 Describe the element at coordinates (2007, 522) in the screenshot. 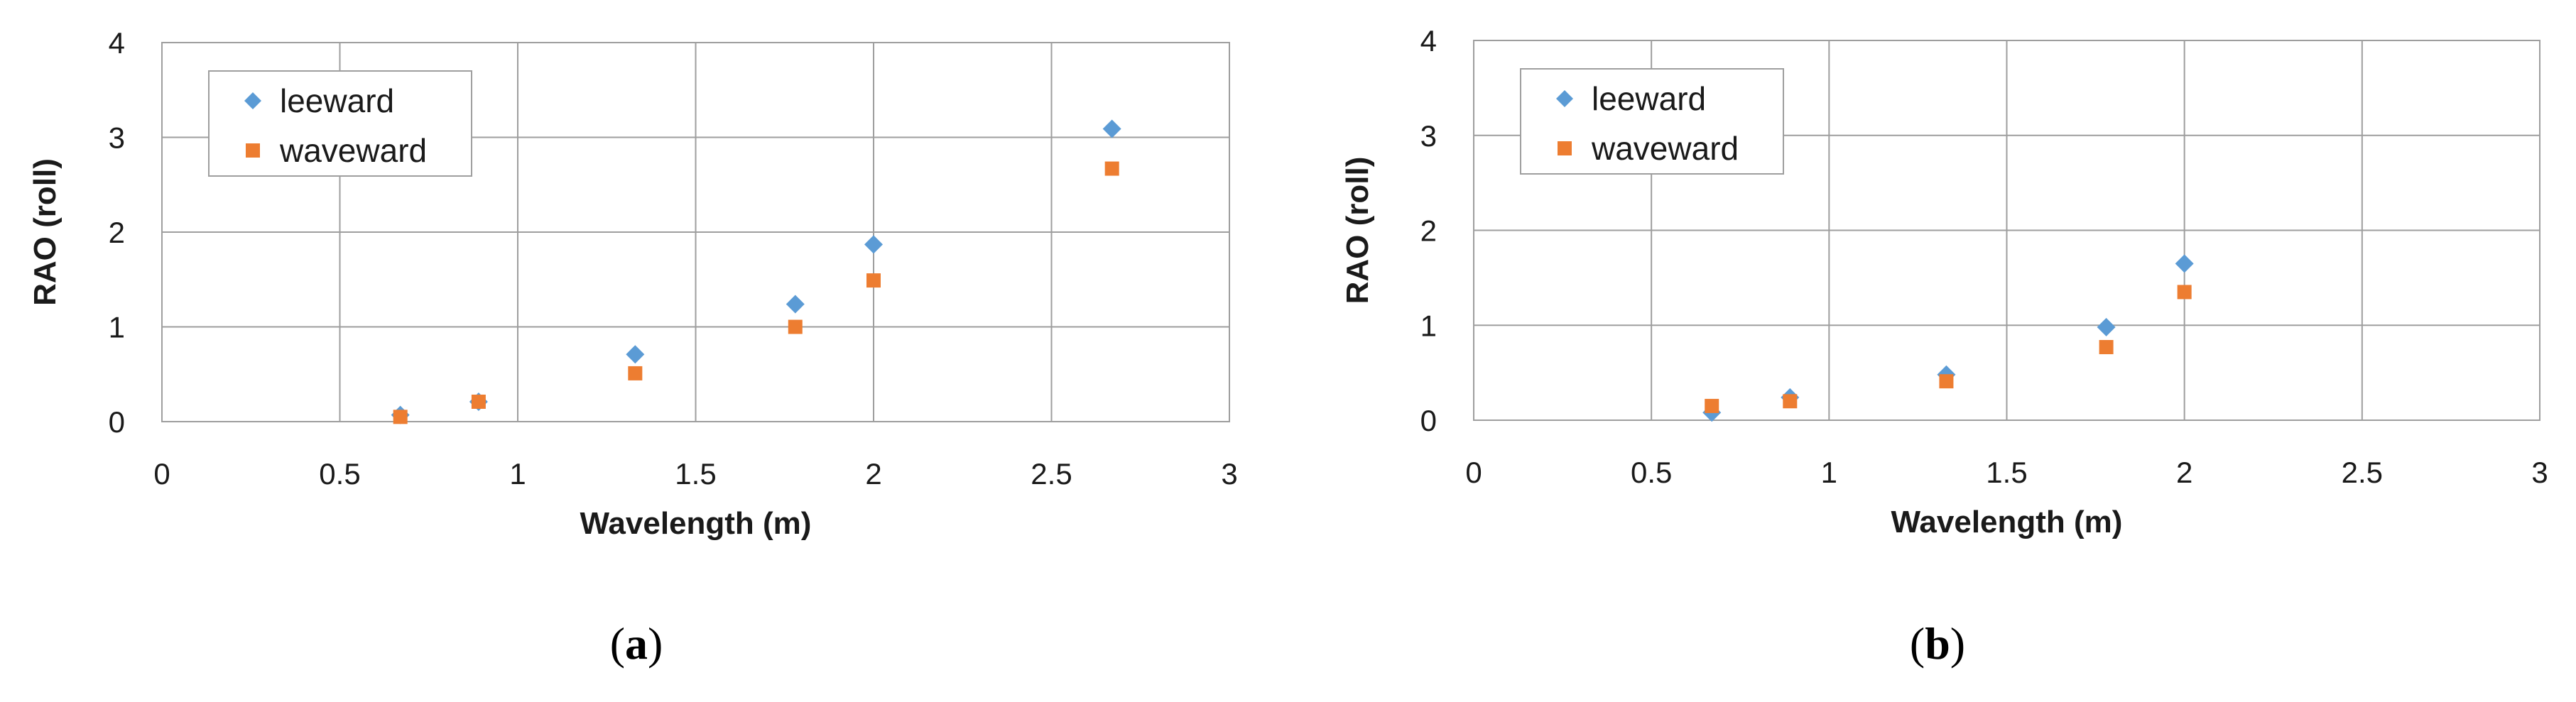

I see `chart1-x-axis-title: Wavelength (m)` at that location.